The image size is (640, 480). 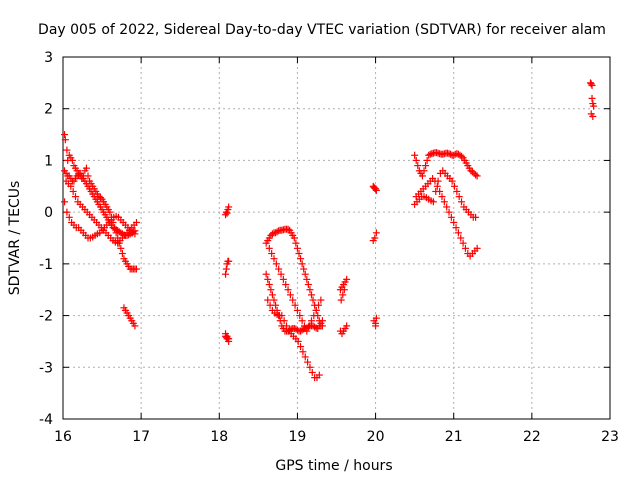 I want to click on x-tick-label: 20, so click(x=376, y=437).